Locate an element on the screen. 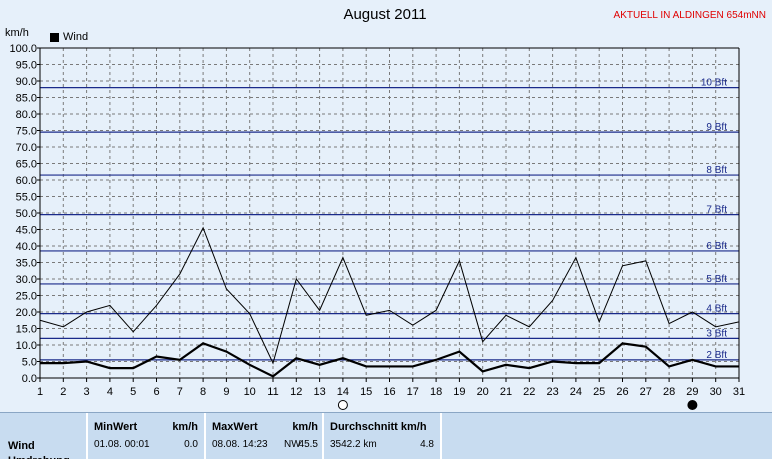 The width and height of the screenshot is (772, 459). avg-value: 4.8 is located at coordinates (427, 444).